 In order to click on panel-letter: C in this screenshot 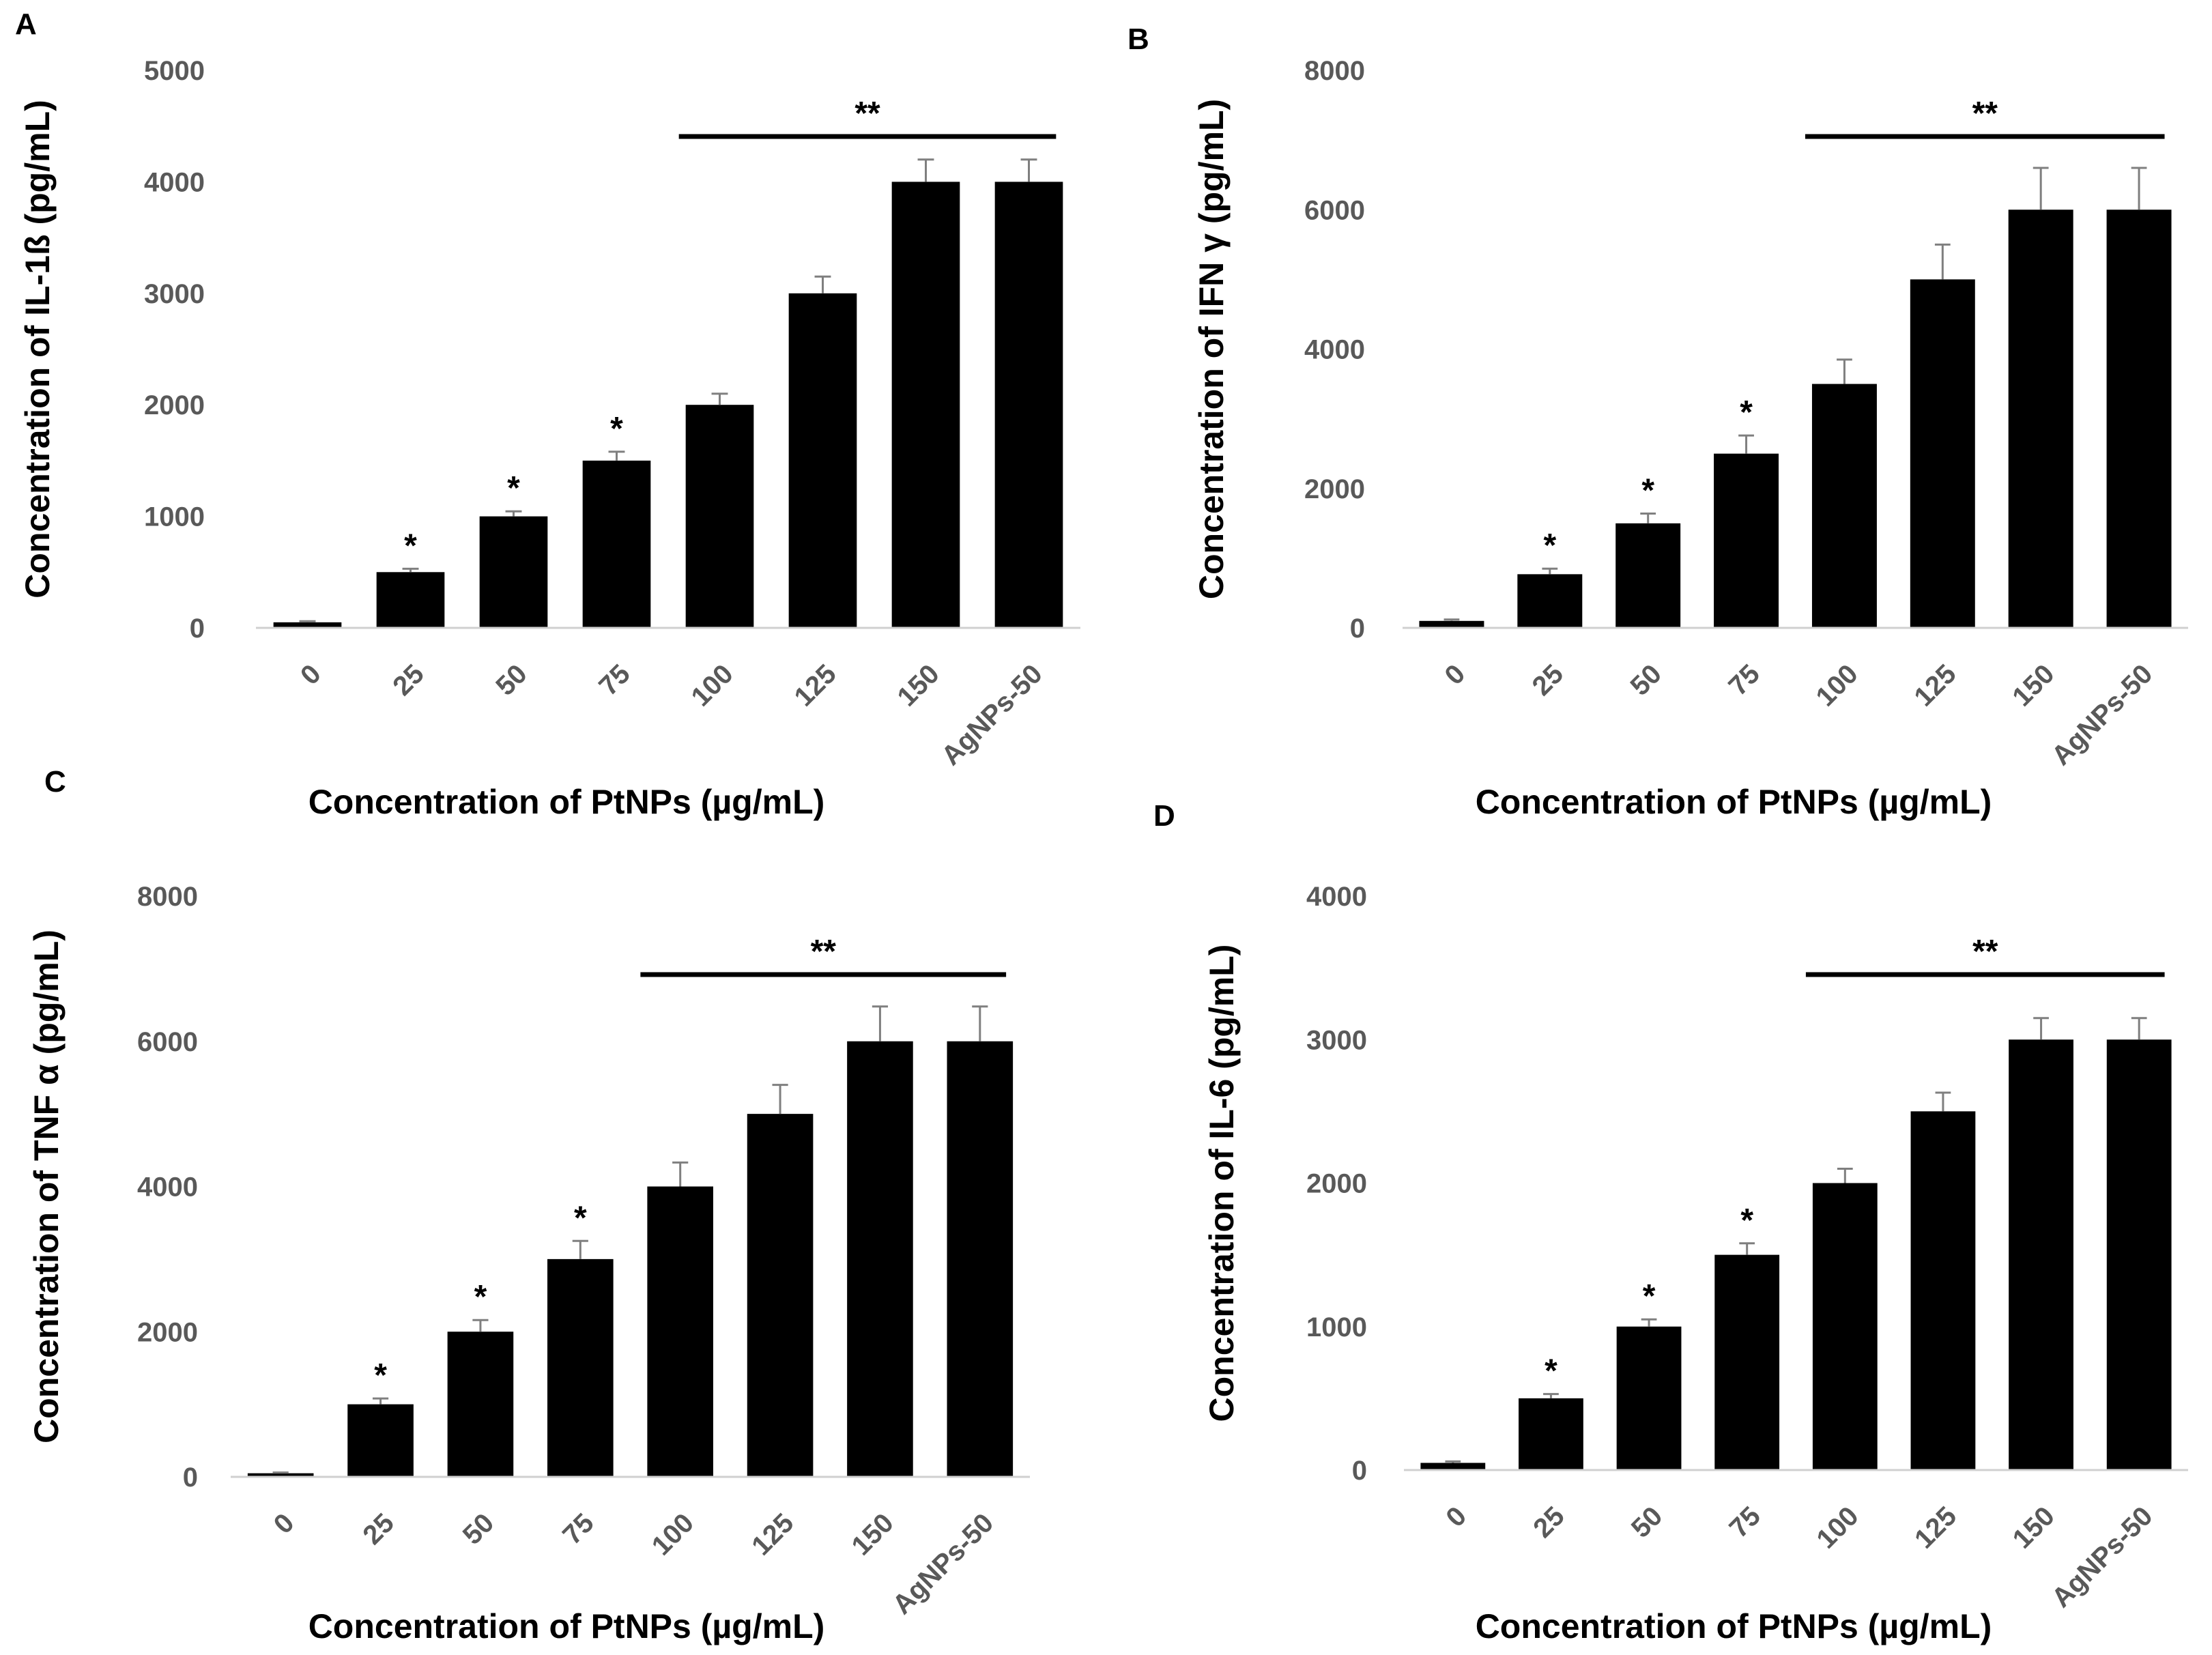, I will do `click(55, 781)`.